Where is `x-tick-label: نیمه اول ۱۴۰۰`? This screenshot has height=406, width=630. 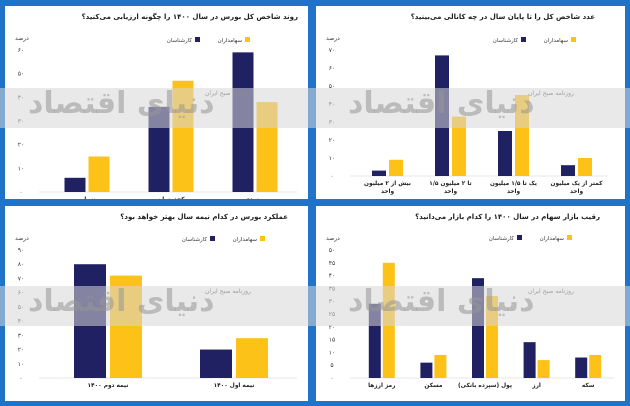 x-tick-label: نیمه اول ۱۴۰۰ is located at coordinates (234, 386).